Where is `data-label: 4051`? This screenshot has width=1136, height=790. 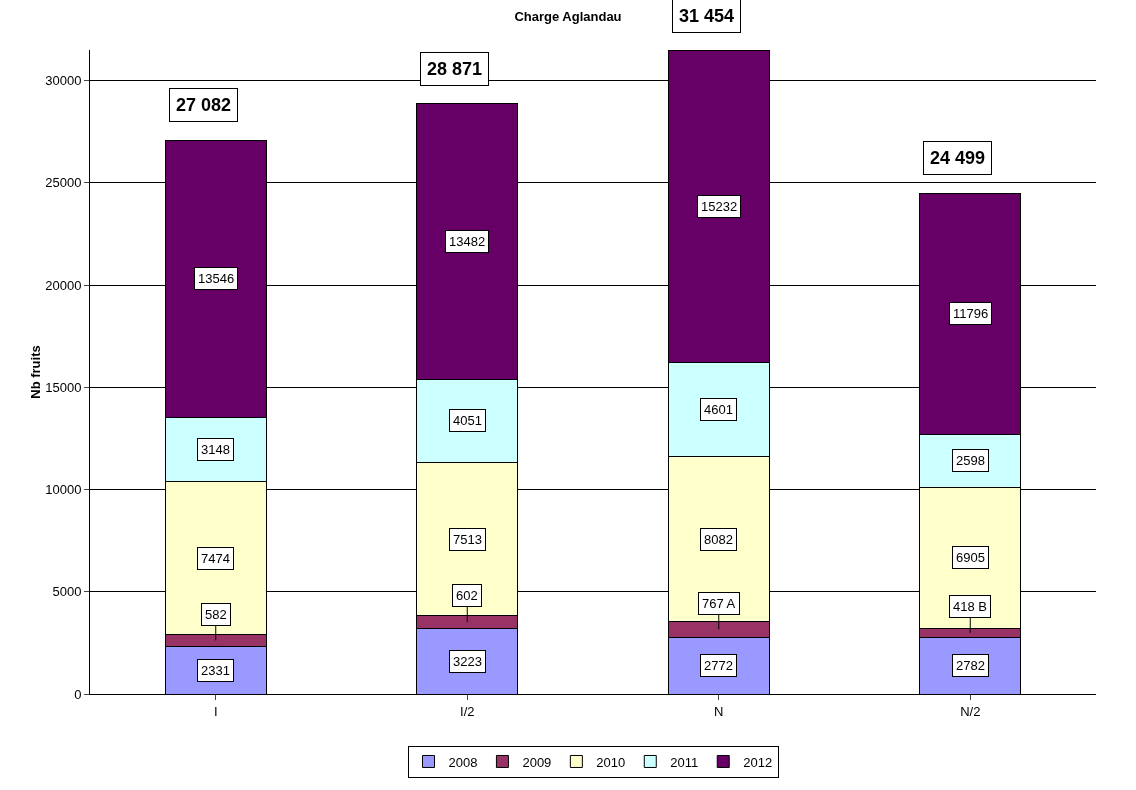 data-label: 4051 is located at coordinates (467, 420).